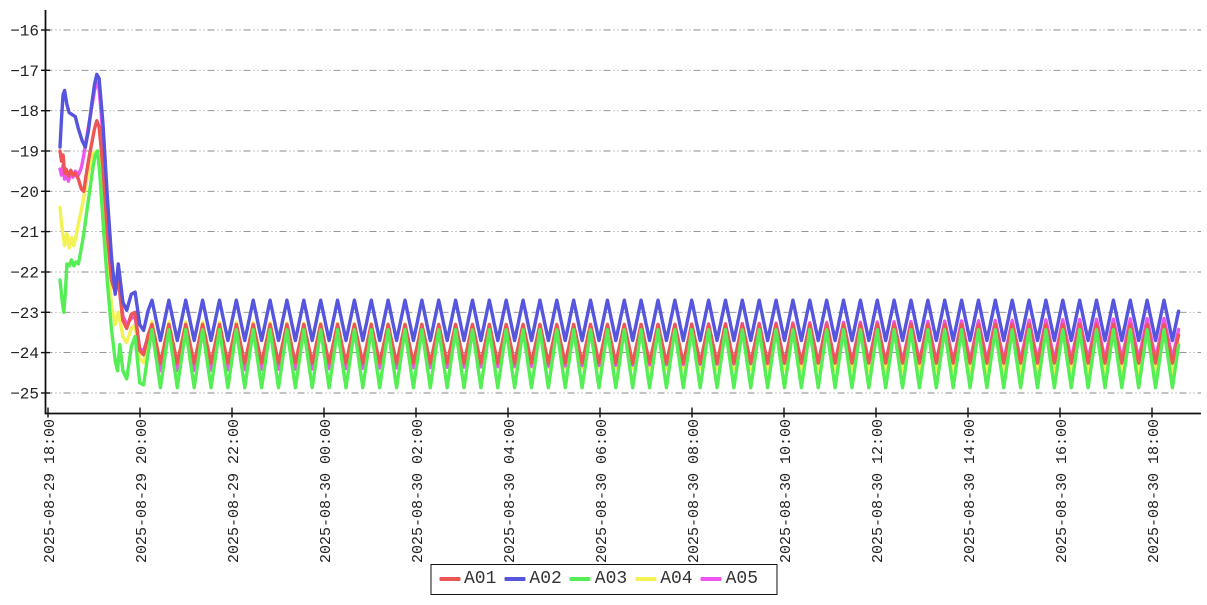 Image resolution: width=1207 pixels, height=605 pixels. Describe the element at coordinates (1154, 491) in the screenshot. I see `x-tick-label: 2025-08-30 18:00` at that location.